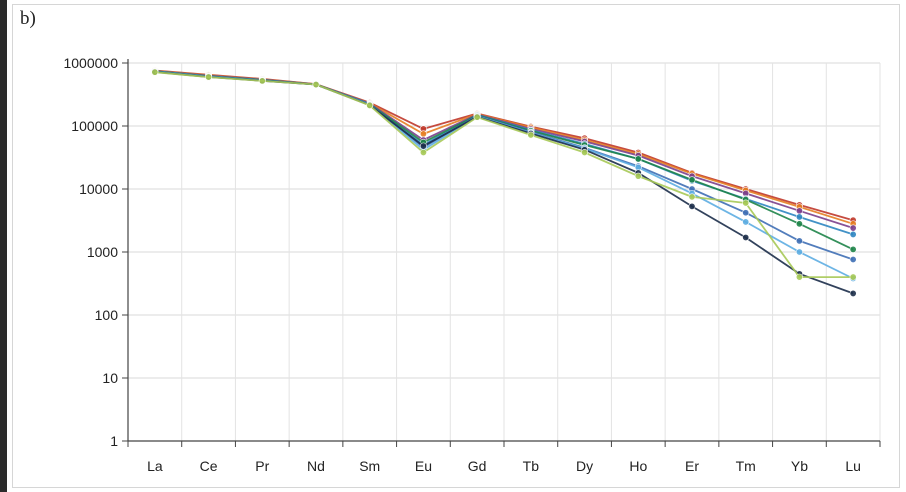  What do you see at coordinates (369, 466) in the screenshot?
I see `x-tick-label: Sm` at bounding box center [369, 466].